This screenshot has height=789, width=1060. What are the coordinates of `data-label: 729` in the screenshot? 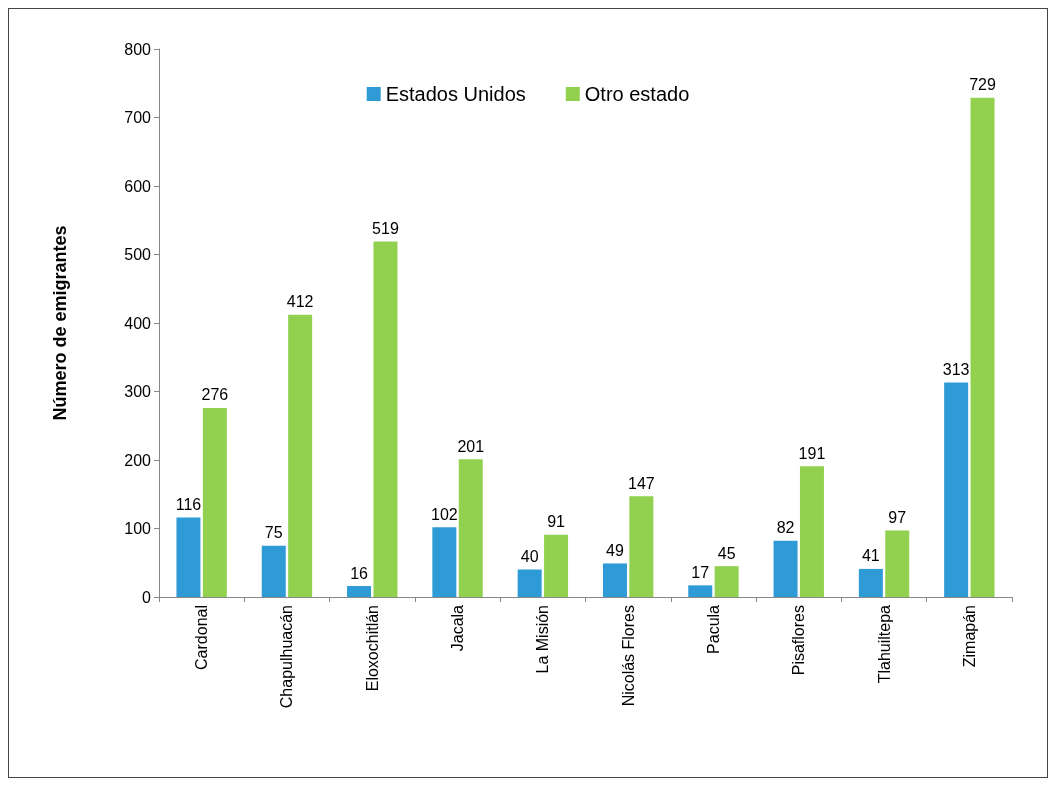 It's located at (982, 85).